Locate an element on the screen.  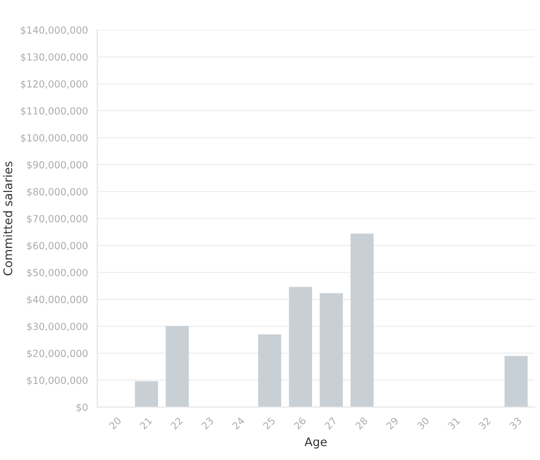
x-tick-label: 22 is located at coordinates (176, 423).